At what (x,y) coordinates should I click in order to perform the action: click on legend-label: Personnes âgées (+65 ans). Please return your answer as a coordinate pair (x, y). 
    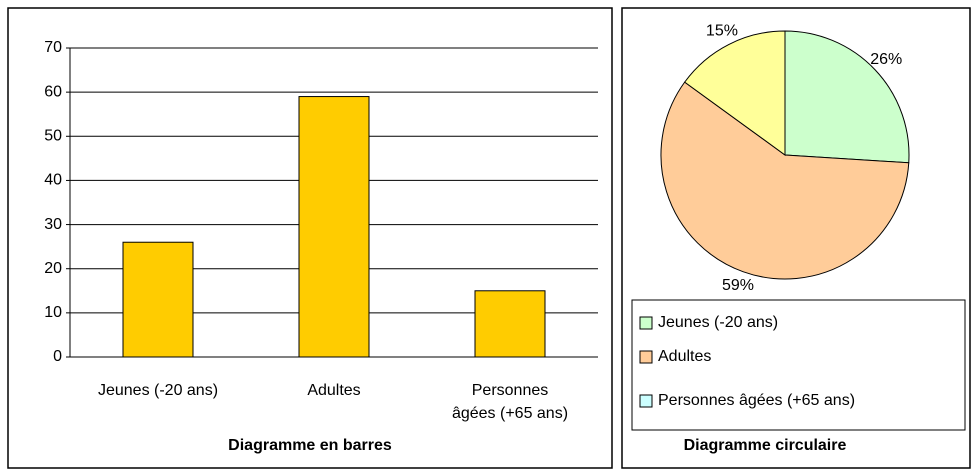
    Looking at the image, I should click on (756, 400).